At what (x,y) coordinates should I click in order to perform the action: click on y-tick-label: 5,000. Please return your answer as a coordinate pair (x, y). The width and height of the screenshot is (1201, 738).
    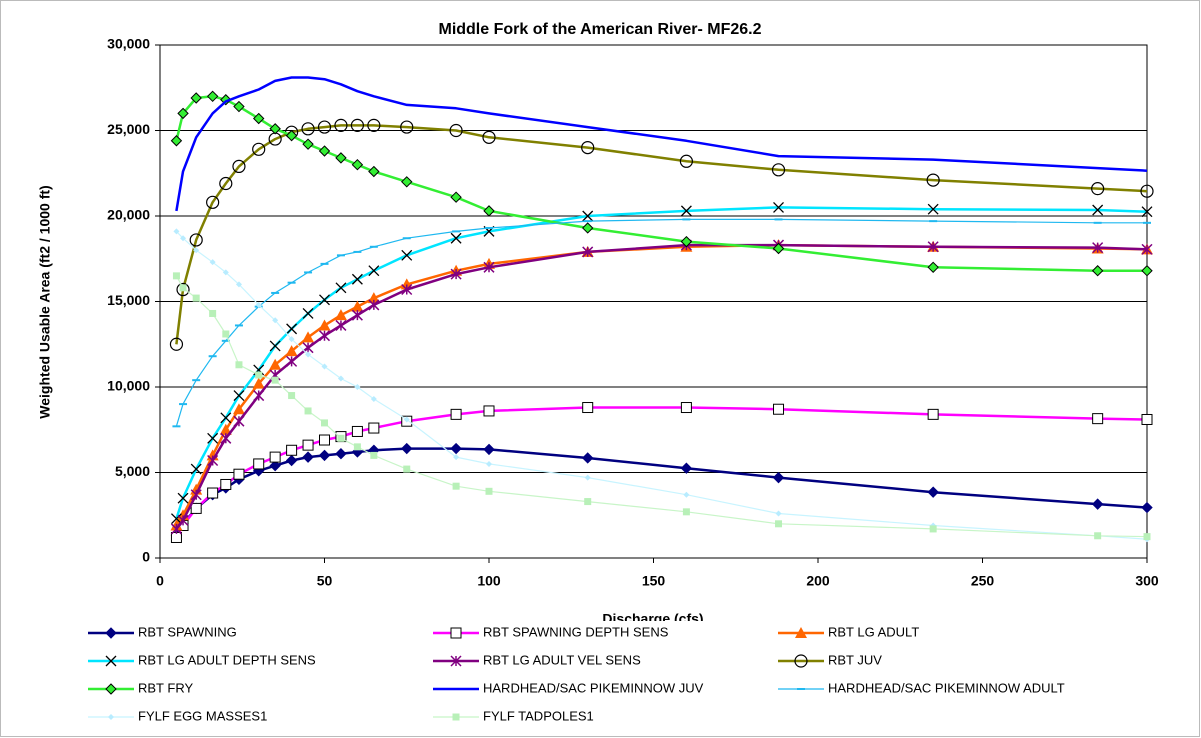
    Looking at the image, I should click on (132, 471).